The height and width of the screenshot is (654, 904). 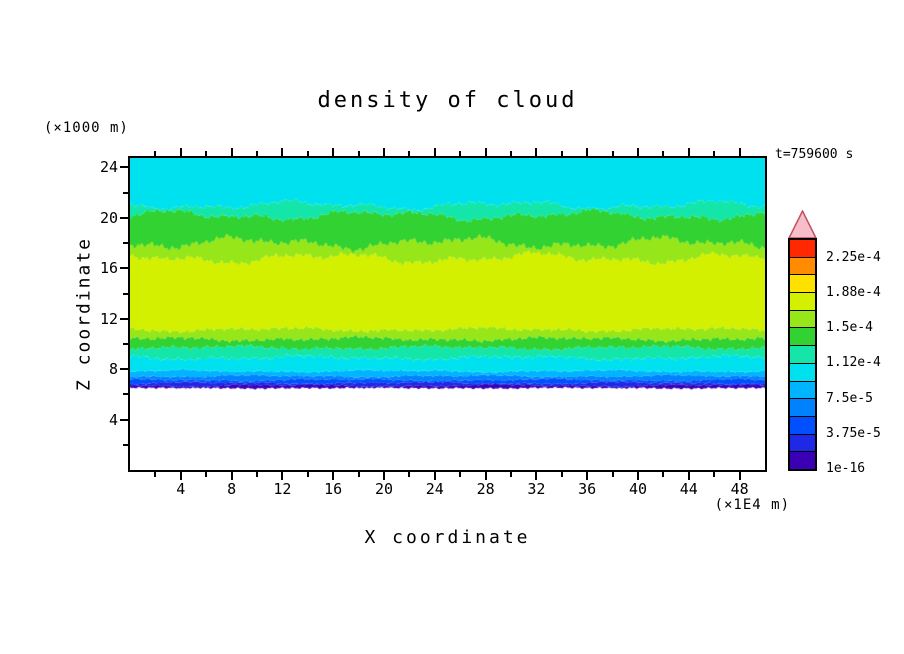 I want to click on y-tick-label: 12, so click(x=108, y=318).